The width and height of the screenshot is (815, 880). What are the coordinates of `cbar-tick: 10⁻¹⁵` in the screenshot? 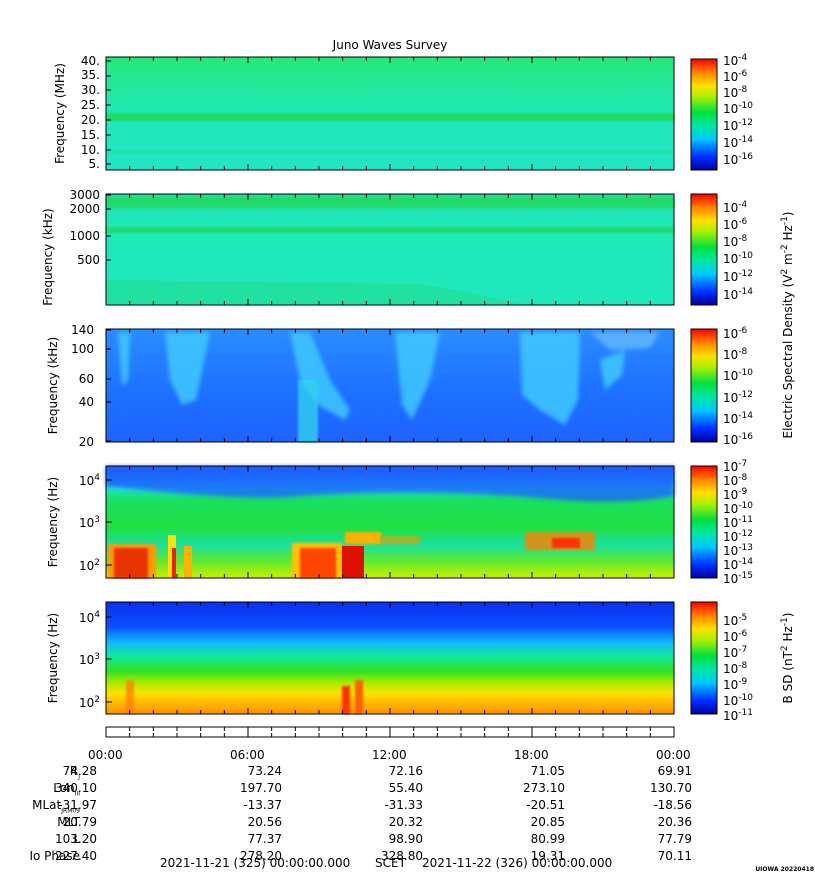 It's located at (738, 578).